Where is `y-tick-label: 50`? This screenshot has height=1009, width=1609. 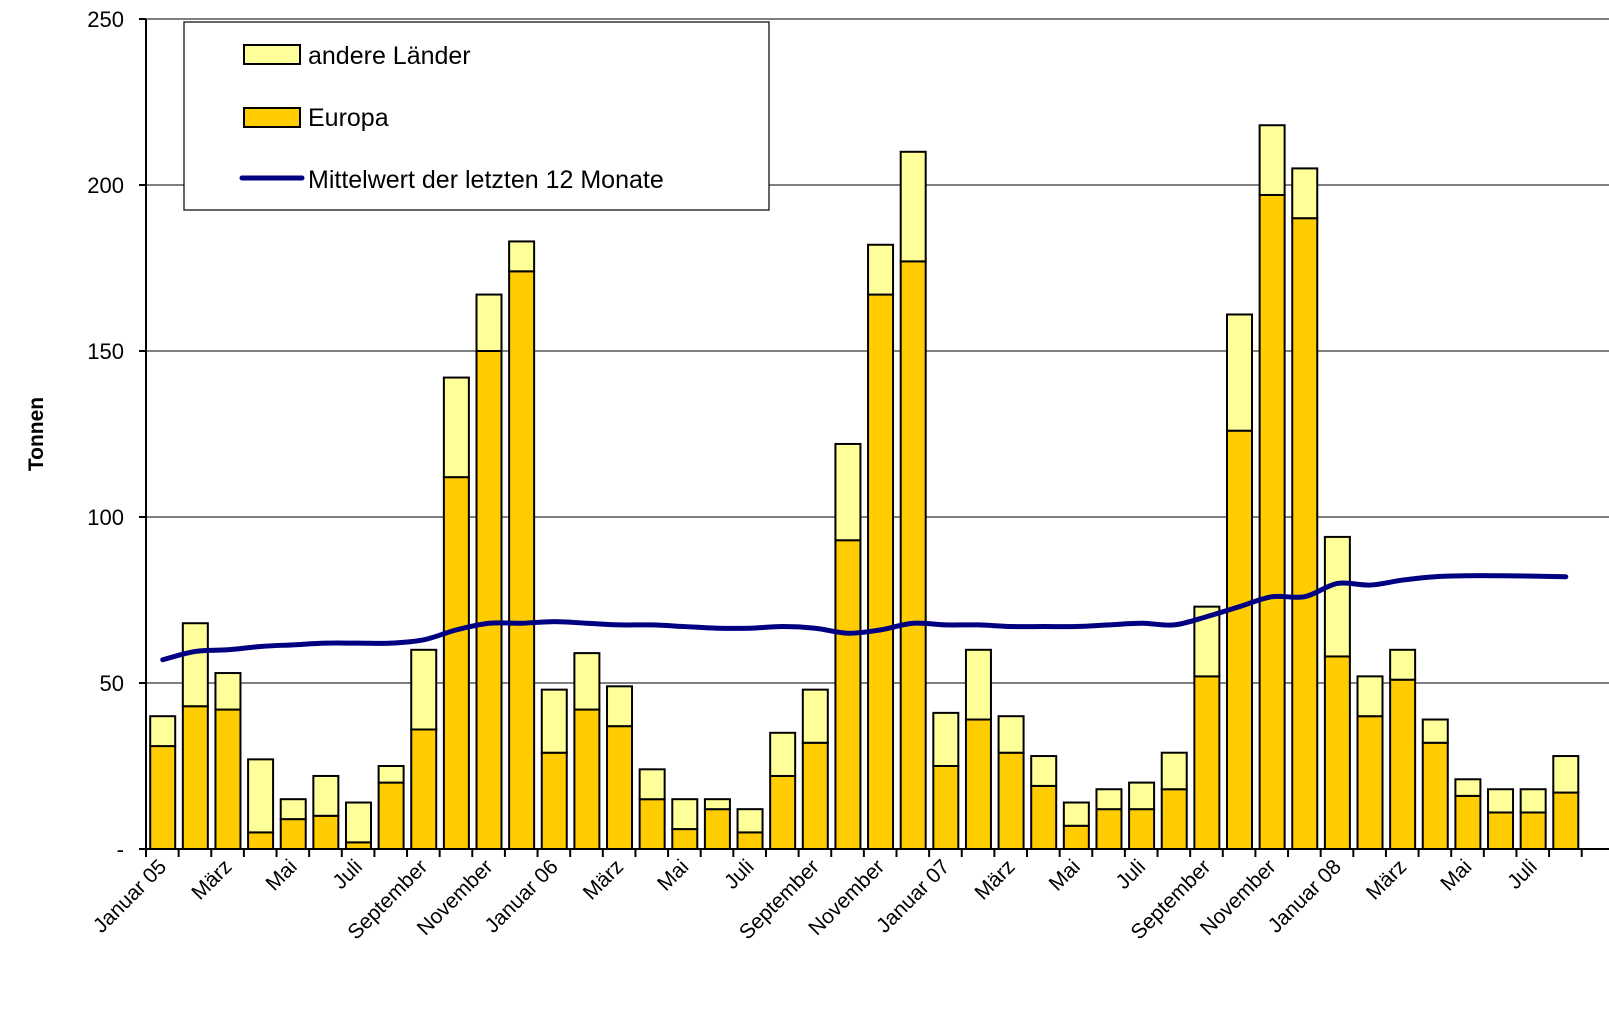 y-tick-label: 50 is located at coordinates (112, 683).